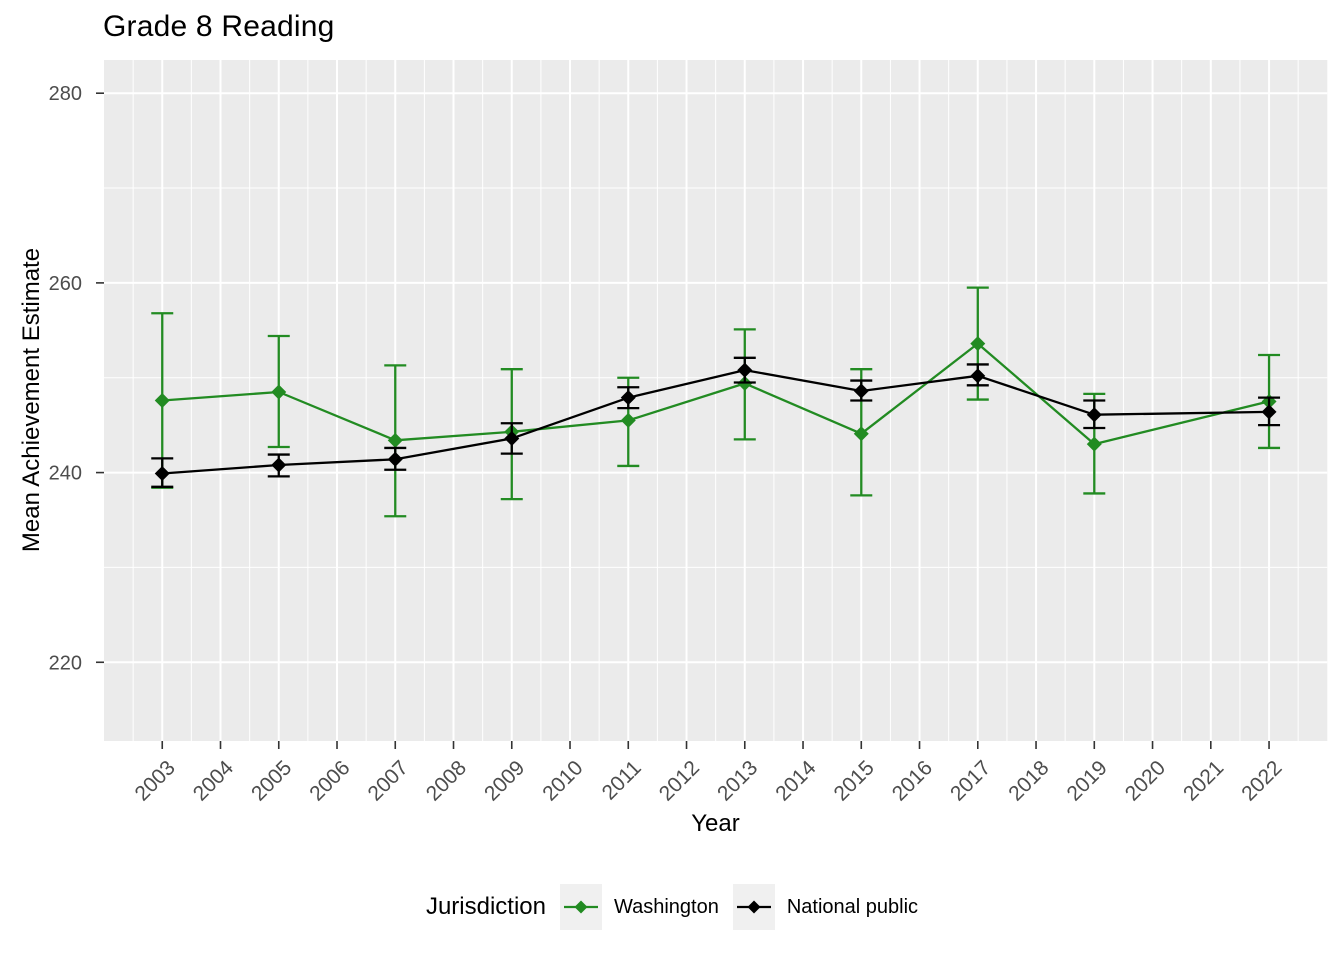 This screenshot has height=960, width=1344. I want to click on x-tick-label: 2017, so click(970, 780).